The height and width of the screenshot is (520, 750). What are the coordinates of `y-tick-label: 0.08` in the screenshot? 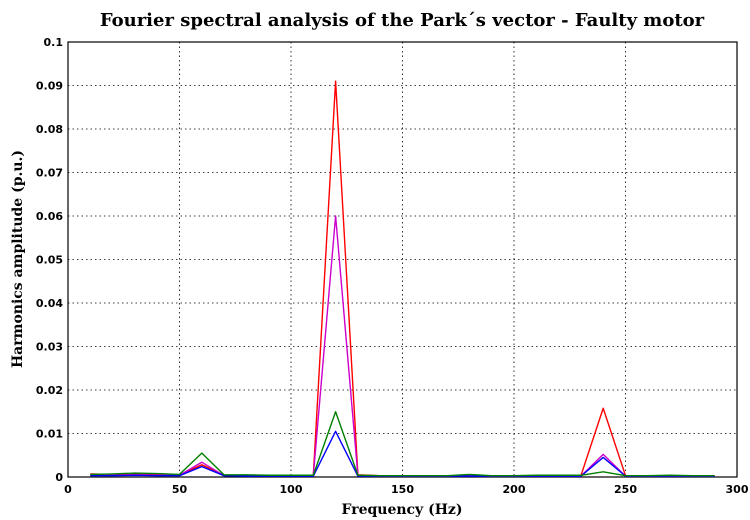 It's located at (49, 129).